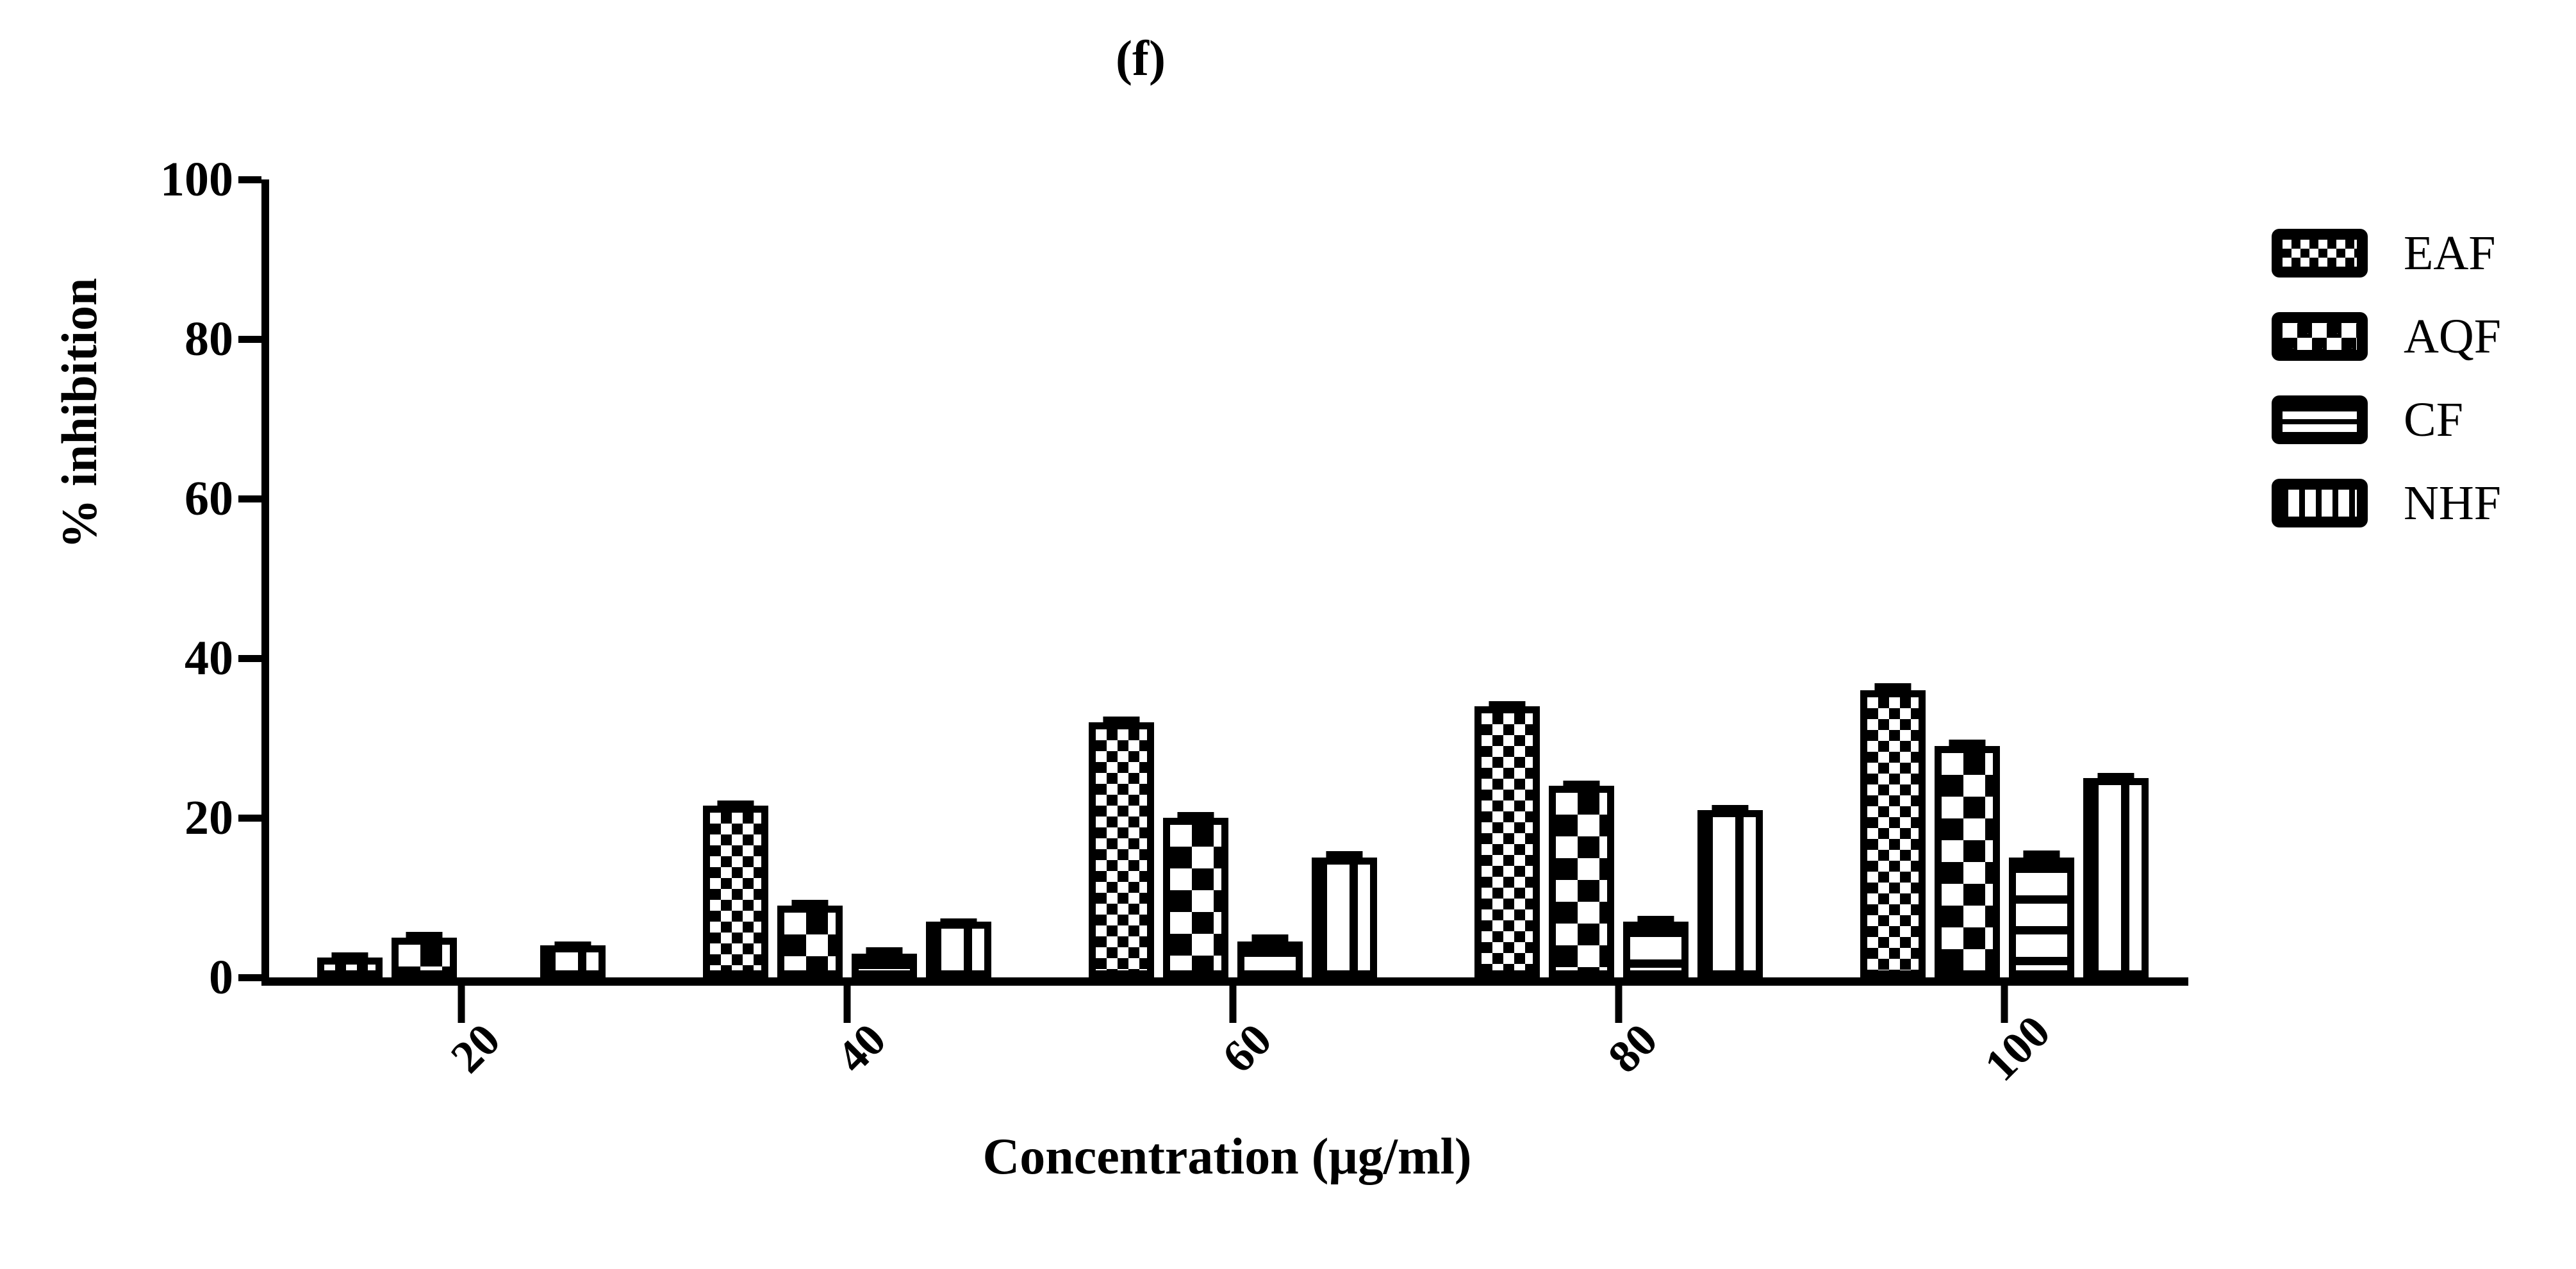 The height and width of the screenshot is (1269, 2576). Describe the element at coordinates (1141, 58) in the screenshot. I see `page-title: (f)` at that location.